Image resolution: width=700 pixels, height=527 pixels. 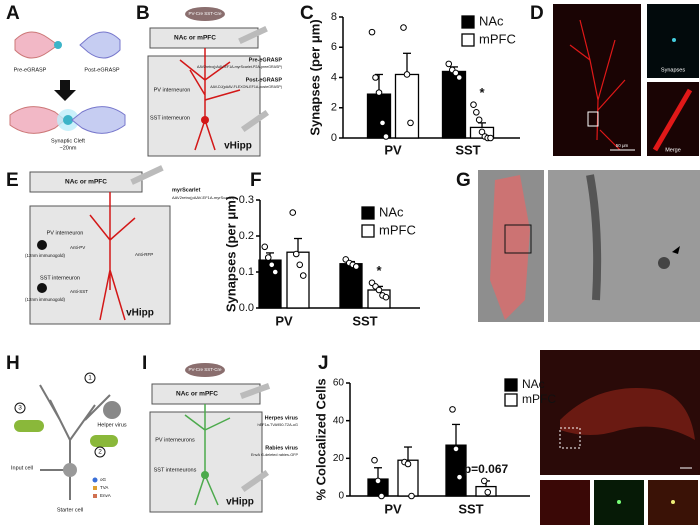 I want to click on label: PV interneurons, so click(x=175, y=440).